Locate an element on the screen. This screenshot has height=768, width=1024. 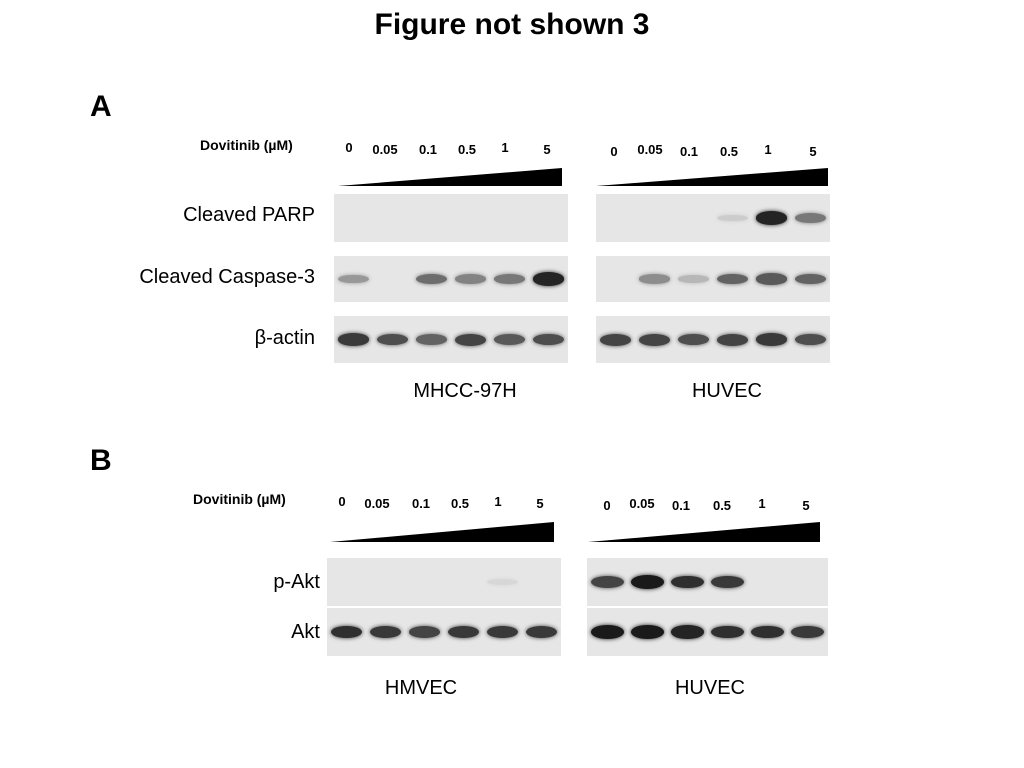
row-label-cleaved-caspase-3: Cleaved Caspase-3 is located at coordinates (227, 277).